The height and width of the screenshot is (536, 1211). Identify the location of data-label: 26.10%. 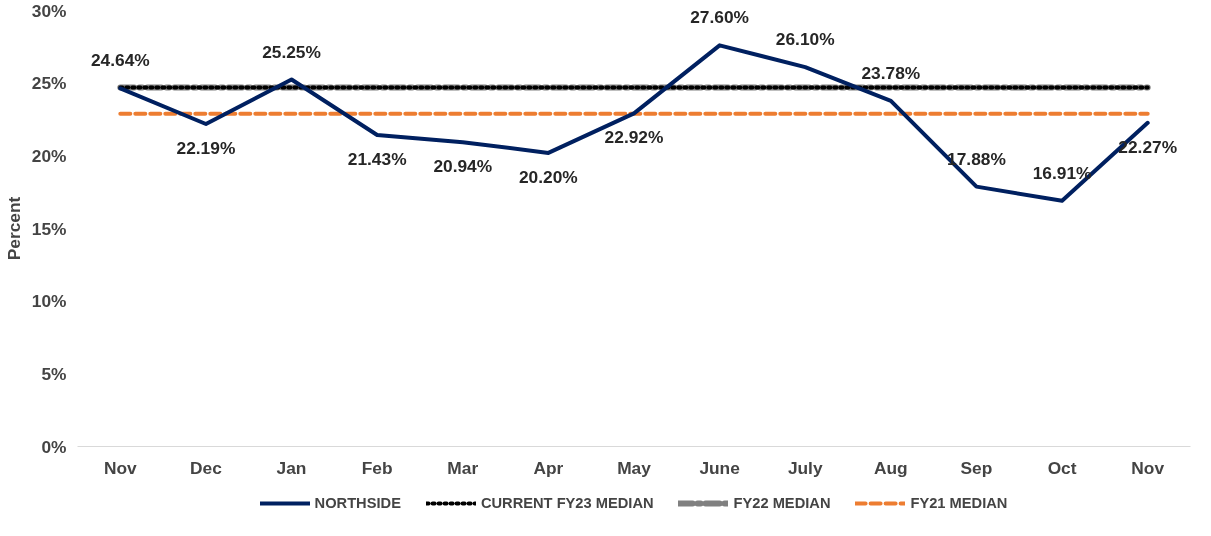
(805, 39).